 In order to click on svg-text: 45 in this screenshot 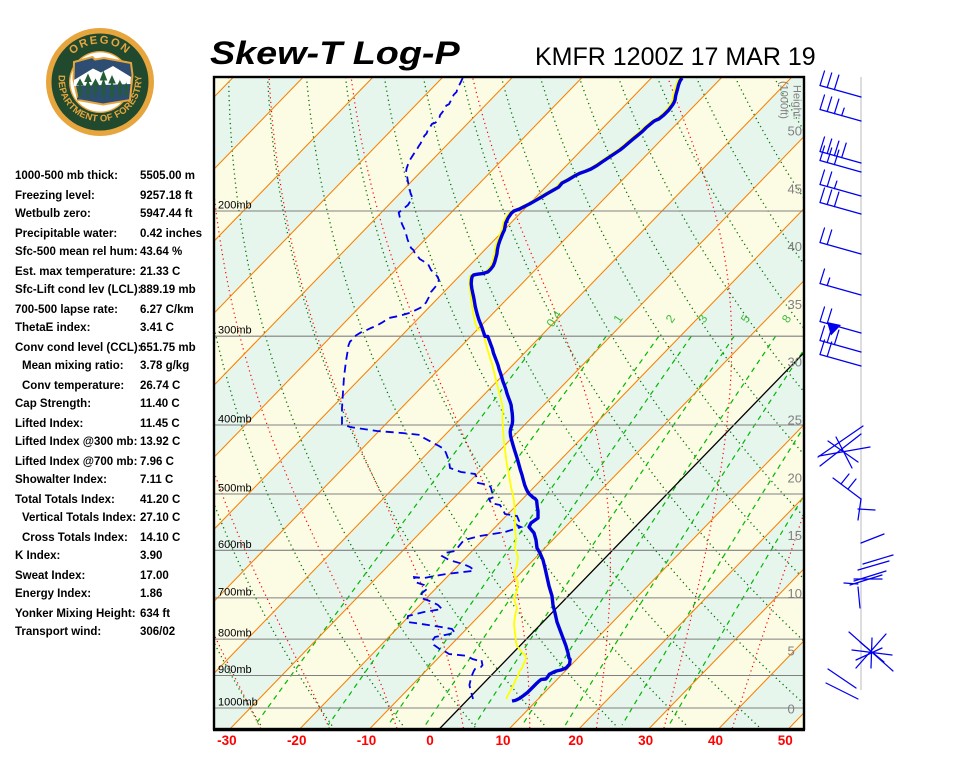, I will do `click(795, 188)`.